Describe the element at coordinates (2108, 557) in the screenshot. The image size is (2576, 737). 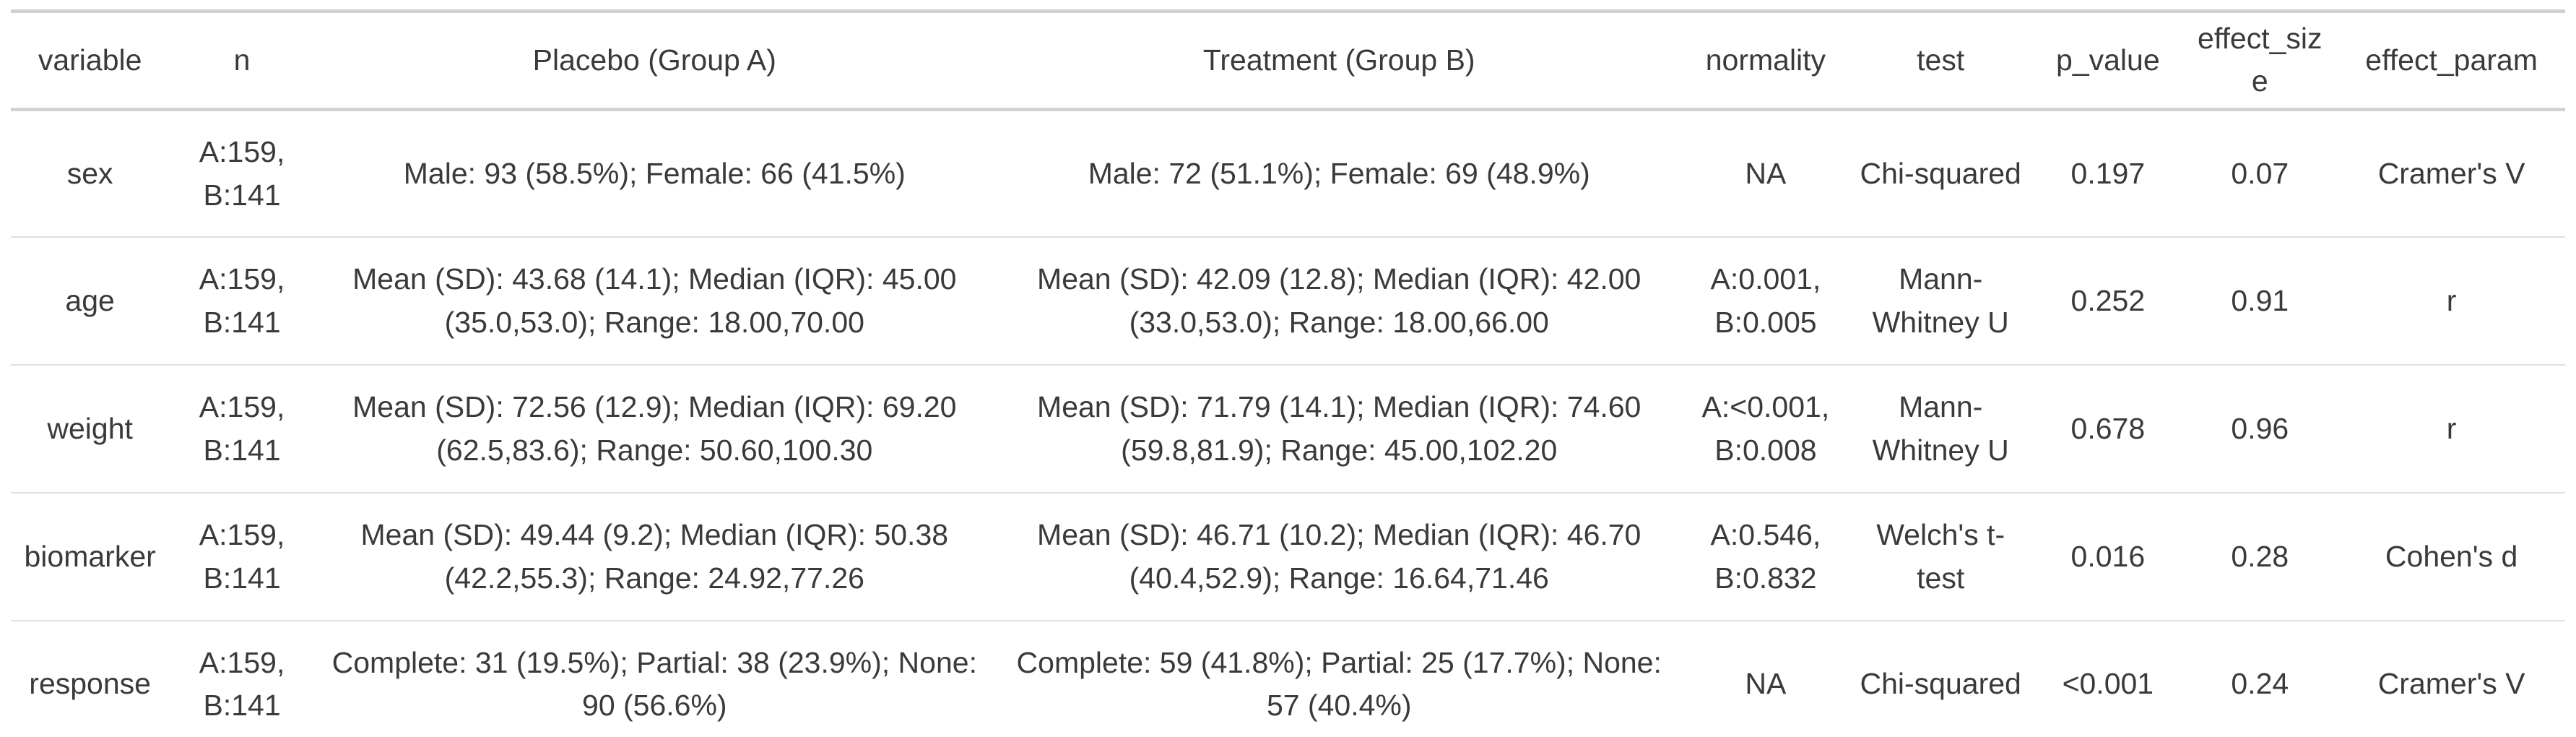
I see `cell-biomarker-p-value: 0.016` at that location.